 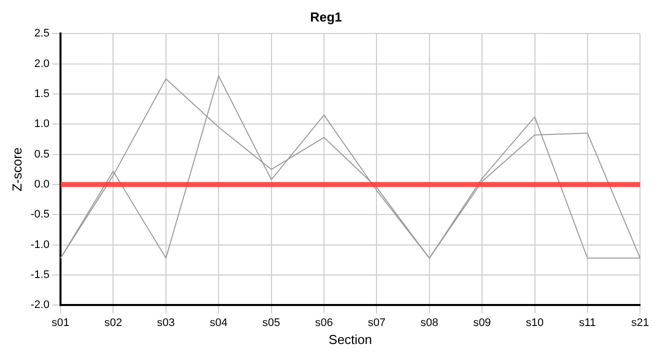 I want to click on y-tick-label: -0.5, so click(x=40, y=214).